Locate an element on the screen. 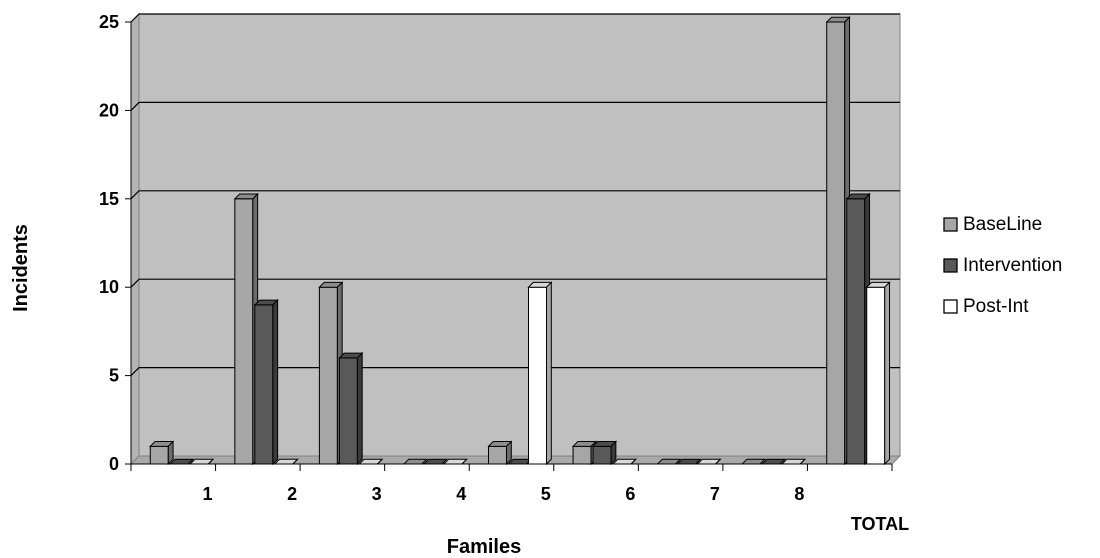 This screenshot has width=1100, height=558. legend-label: Intervention is located at coordinates (1012, 265).